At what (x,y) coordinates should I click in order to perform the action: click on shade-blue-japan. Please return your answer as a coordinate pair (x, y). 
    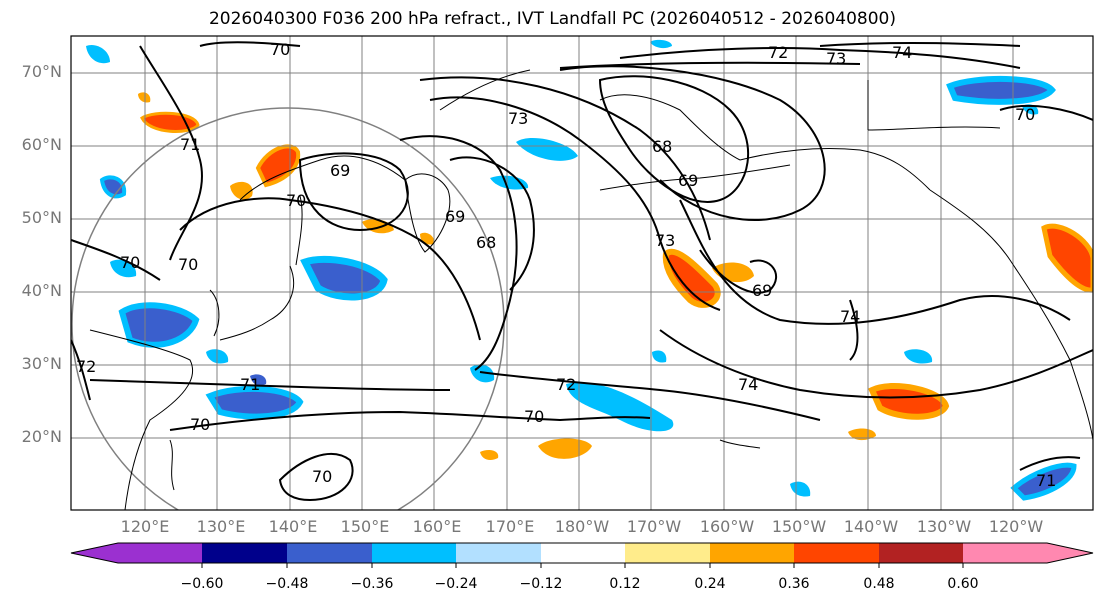
    Looking at the image, I should click on (344, 278).